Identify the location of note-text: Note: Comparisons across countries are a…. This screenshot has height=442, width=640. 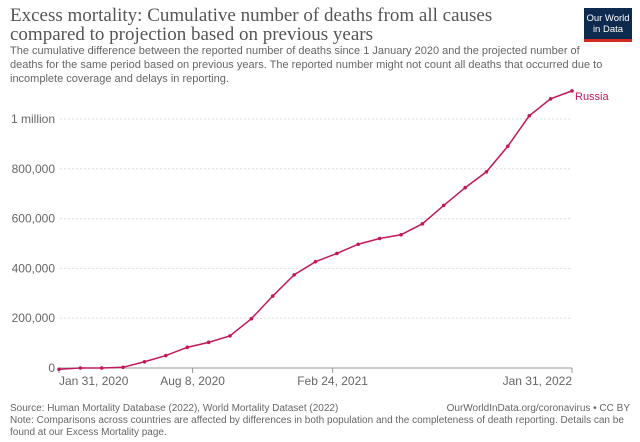
(317, 426).